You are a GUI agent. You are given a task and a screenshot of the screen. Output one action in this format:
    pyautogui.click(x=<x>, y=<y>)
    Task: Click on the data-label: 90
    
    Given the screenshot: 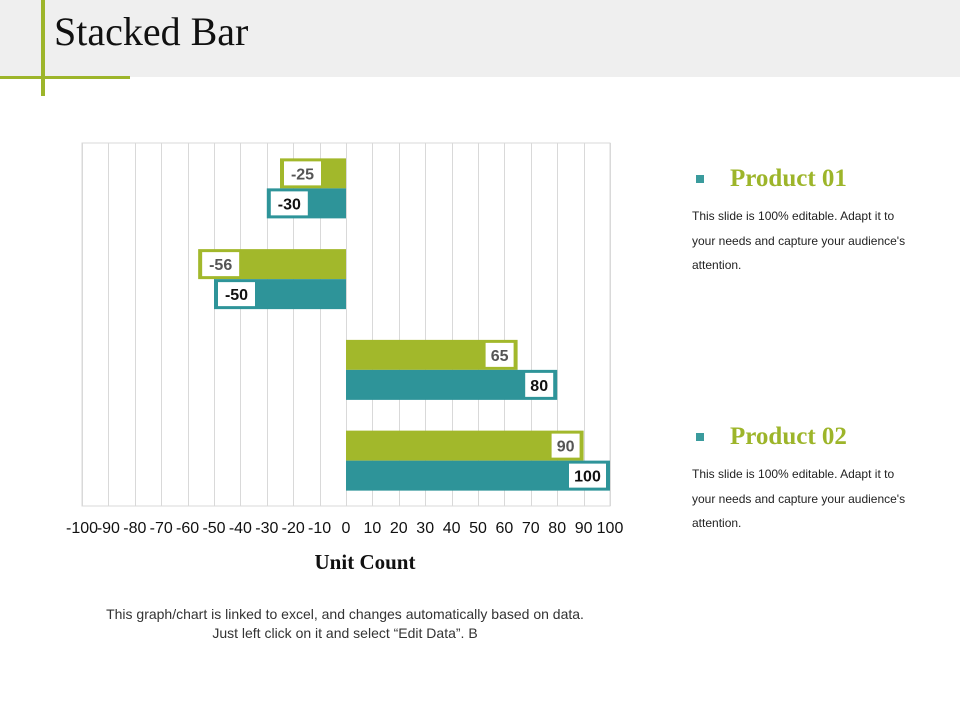 What is the action you would take?
    pyautogui.click(x=566, y=447)
    